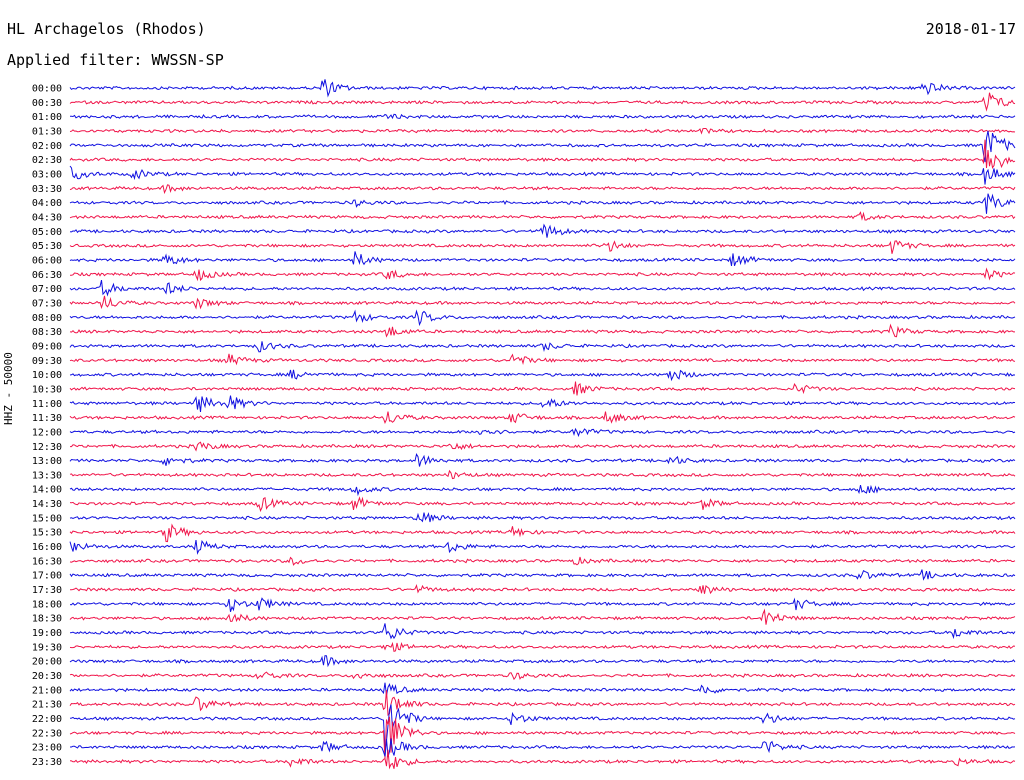 This screenshot has width=1024, height=780. Describe the element at coordinates (47, 346) in the screenshot. I see `row-tick-label: 09:00` at that location.